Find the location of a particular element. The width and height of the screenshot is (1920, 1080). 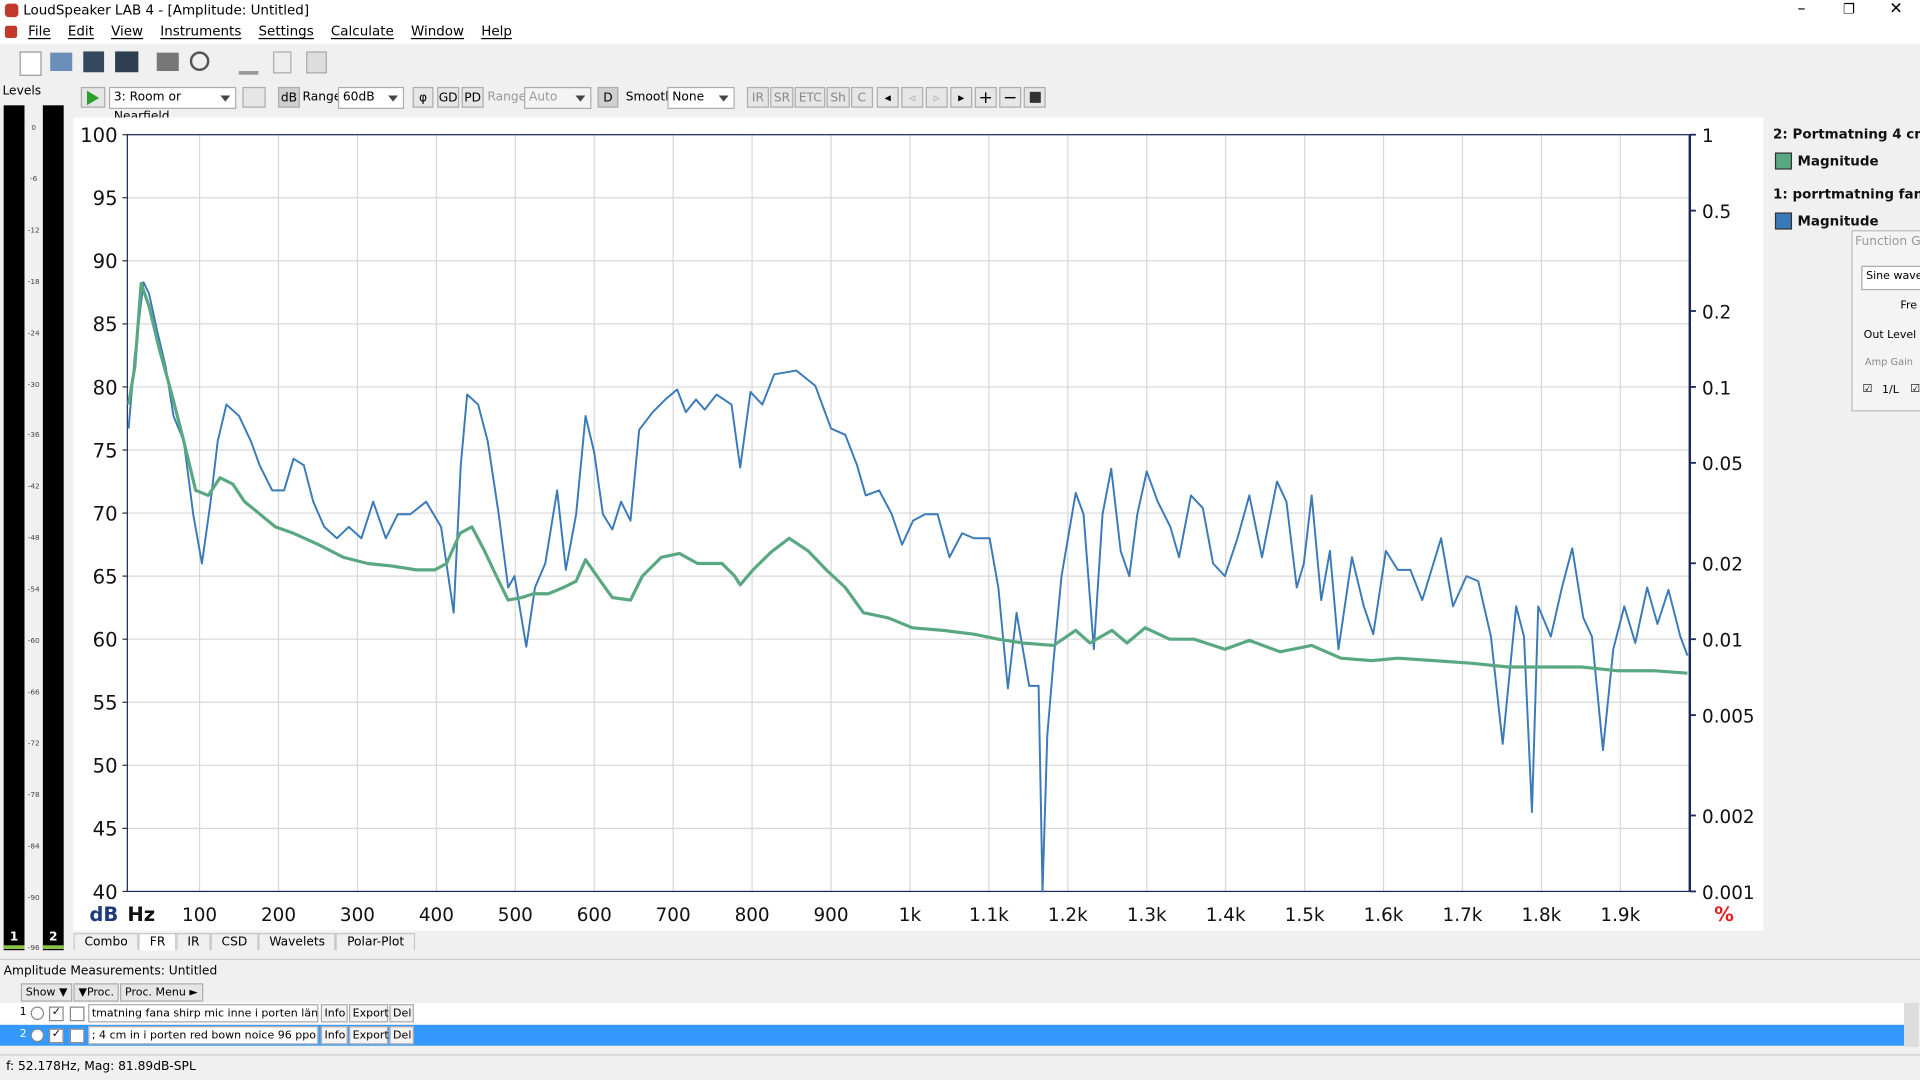

menu-item: Window is located at coordinates (437, 31).